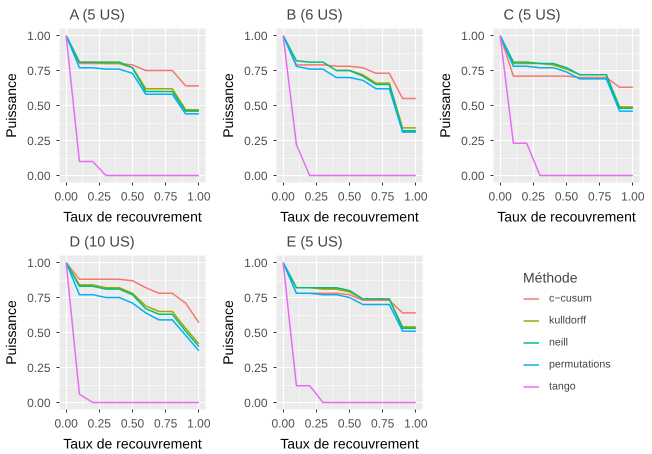 The width and height of the screenshot is (652, 454). Describe the element at coordinates (314, 242) in the screenshot. I see `chart-title: E (5 US)` at that location.